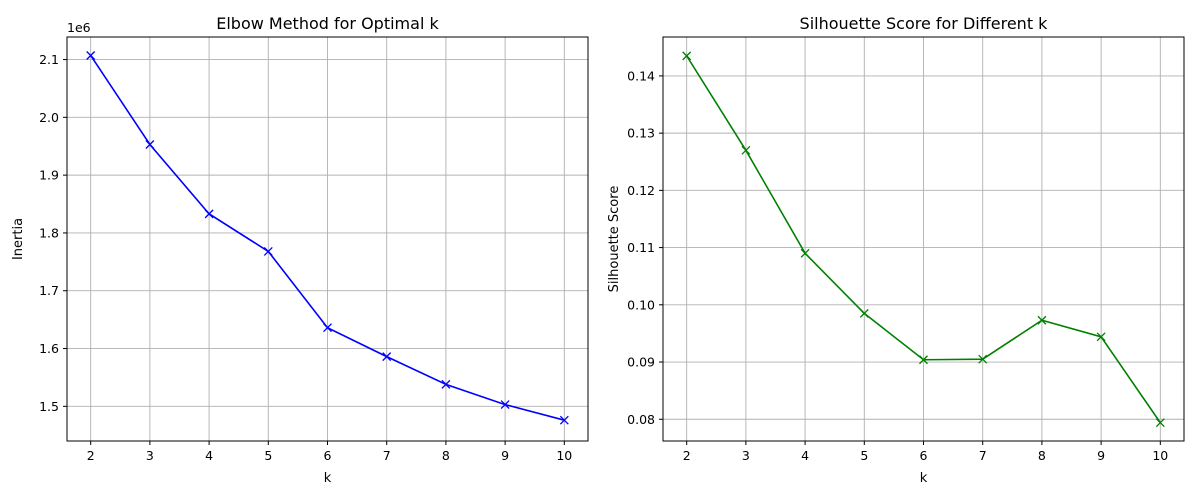  I want to click on silhouette-chart-y-tick-label: 0.14, so click(641, 75).